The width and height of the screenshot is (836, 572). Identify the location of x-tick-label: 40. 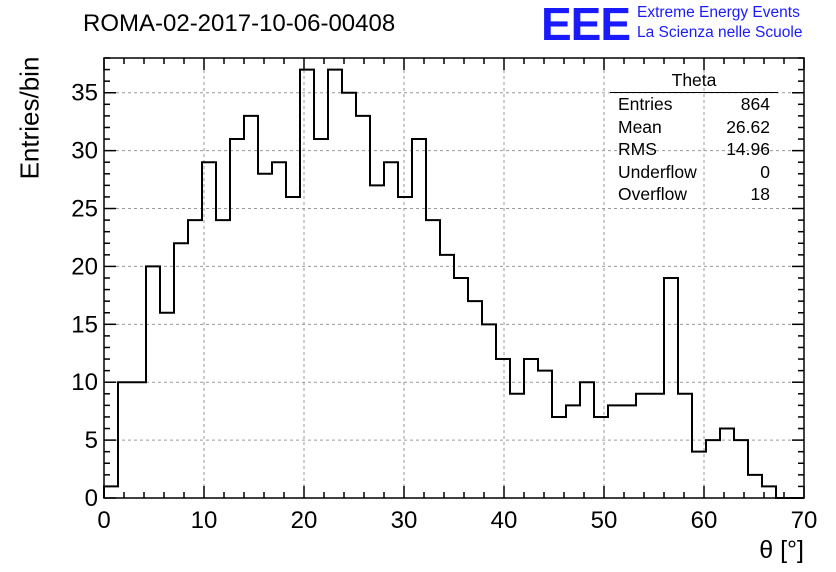
(504, 520).